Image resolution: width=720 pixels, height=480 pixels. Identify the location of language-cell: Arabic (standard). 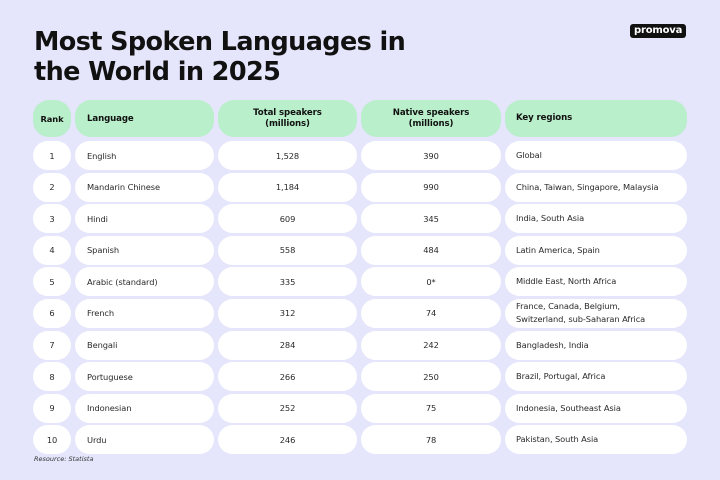
(144, 282).